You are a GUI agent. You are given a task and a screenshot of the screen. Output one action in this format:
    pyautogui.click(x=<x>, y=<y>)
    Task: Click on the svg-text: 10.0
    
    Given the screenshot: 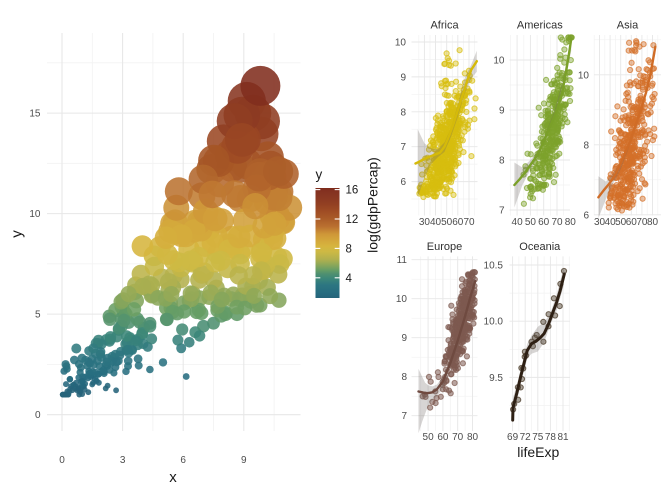 What is the action you would take?
    pyautogui.click(x=494, y=322)
    